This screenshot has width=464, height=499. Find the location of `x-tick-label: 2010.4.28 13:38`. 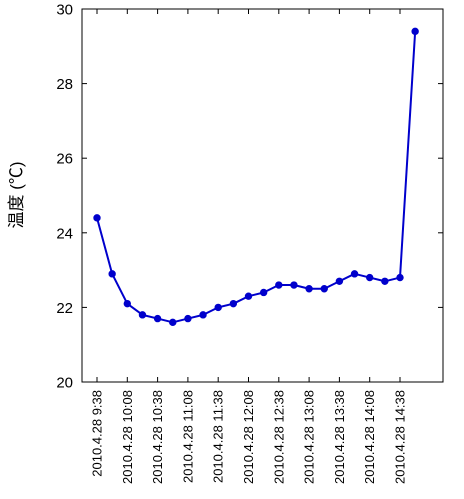

x-tick-label: 2010.4.28 13:38 is located at coordinates (339, 437).